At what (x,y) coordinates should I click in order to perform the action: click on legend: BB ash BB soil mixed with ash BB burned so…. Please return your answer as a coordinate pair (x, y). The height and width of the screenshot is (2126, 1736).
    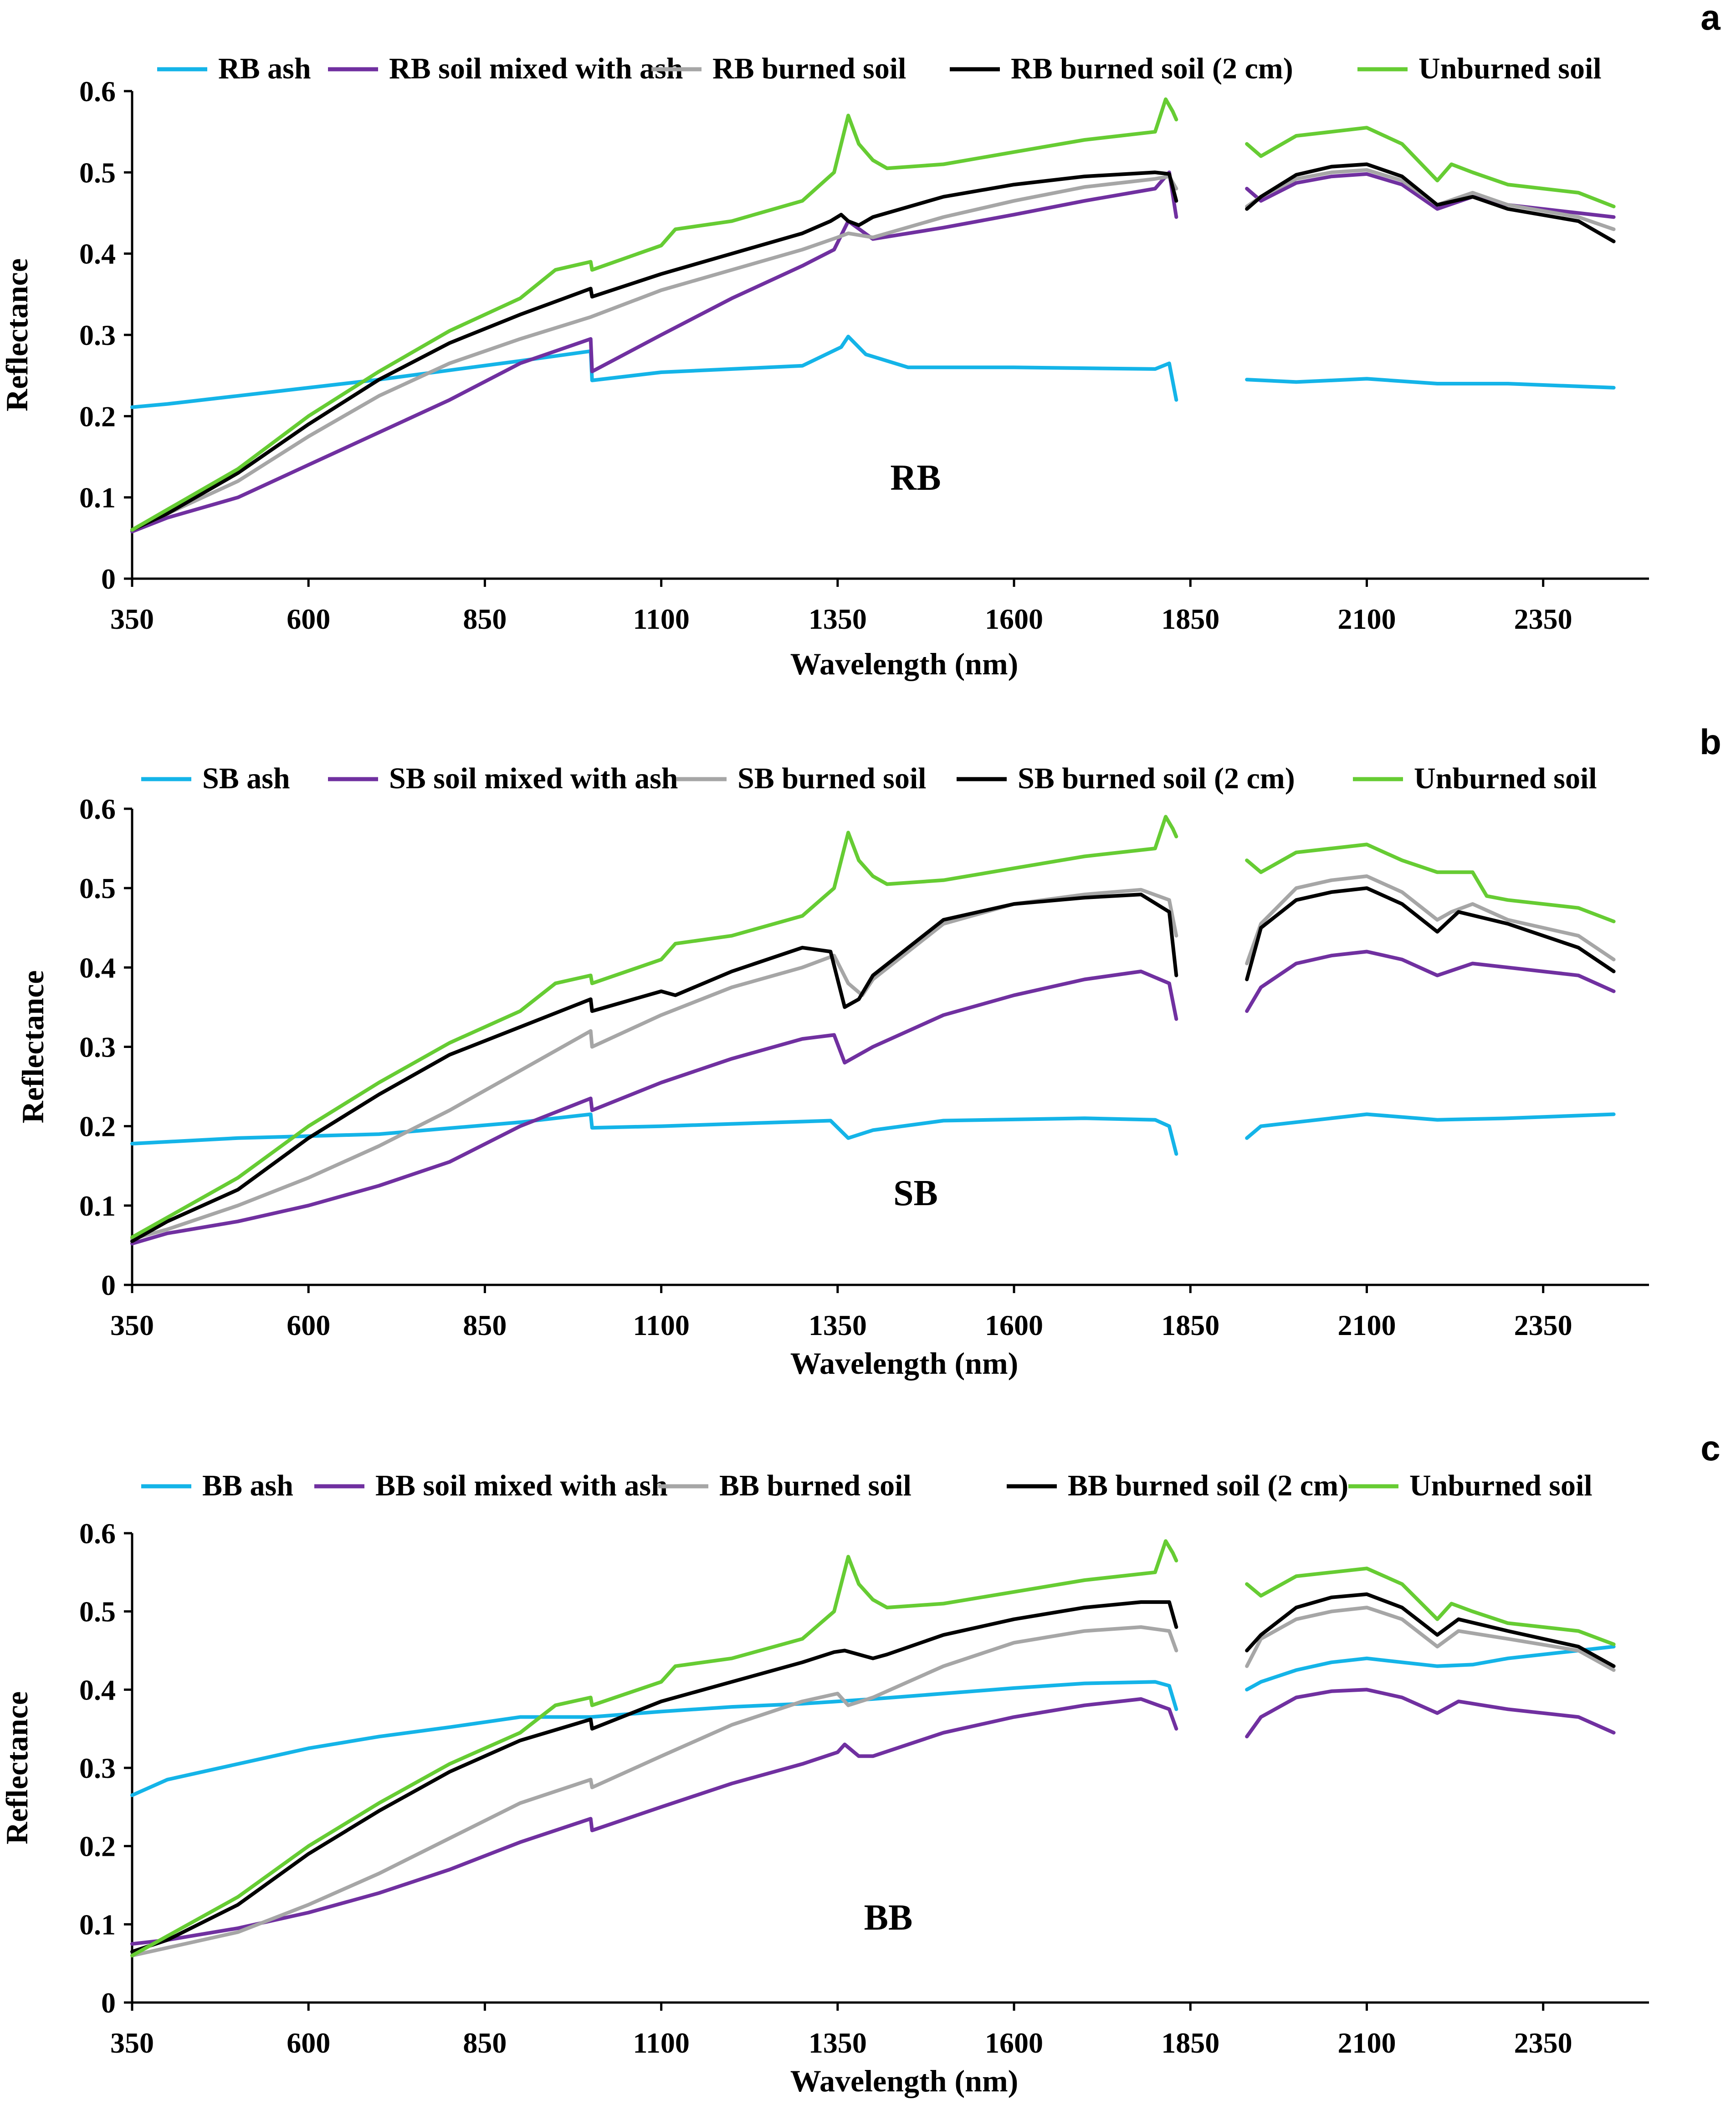
    Looking at the image, I should click on (867, 1485).